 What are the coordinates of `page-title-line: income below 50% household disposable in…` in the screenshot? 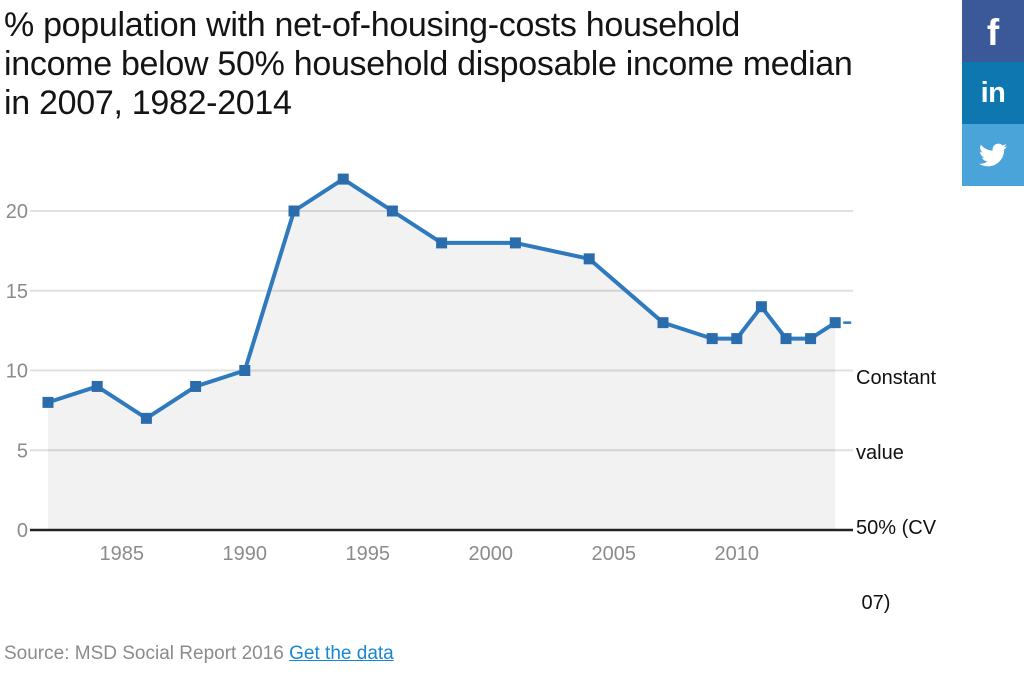 It's located at (428, 64).